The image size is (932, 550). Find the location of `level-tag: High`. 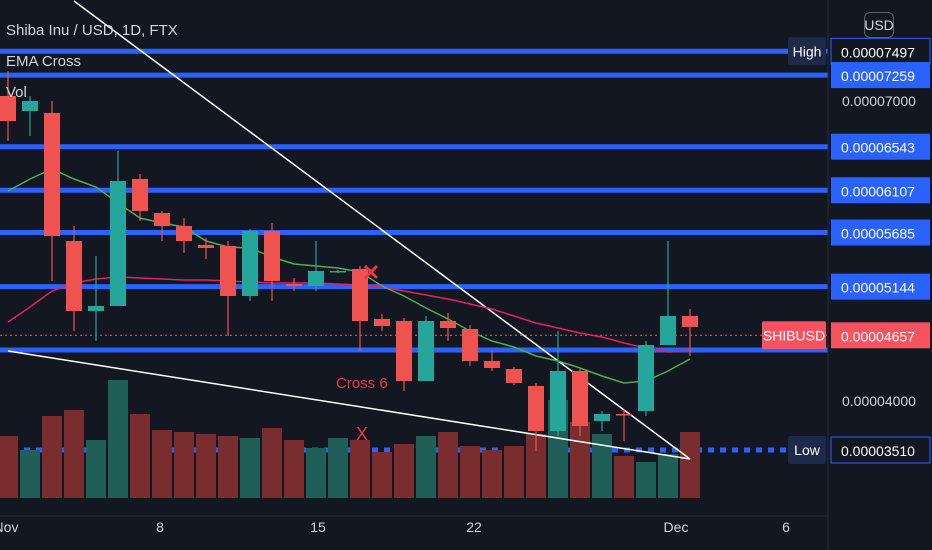

level-tag: High is located at coordinates (807, 51).